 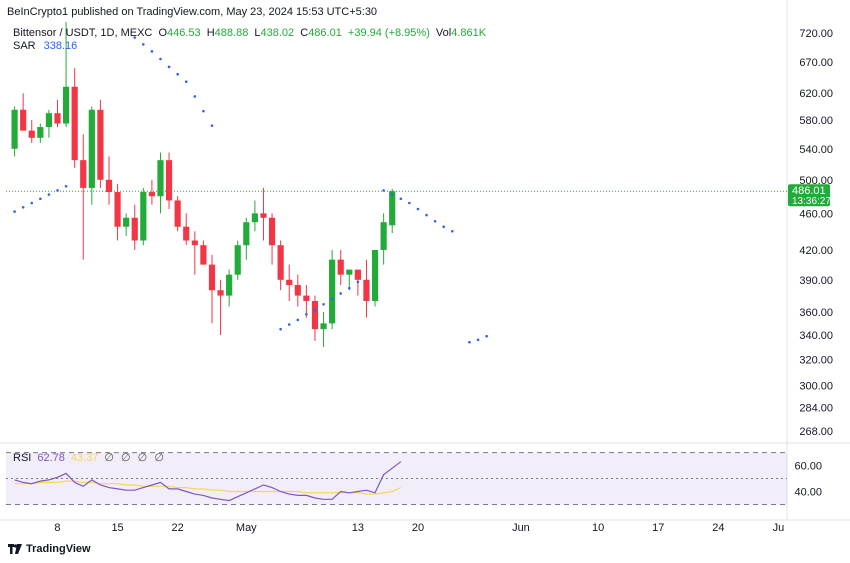 I want to click on volume-value: 4.861K, so click(x=469, y=33).